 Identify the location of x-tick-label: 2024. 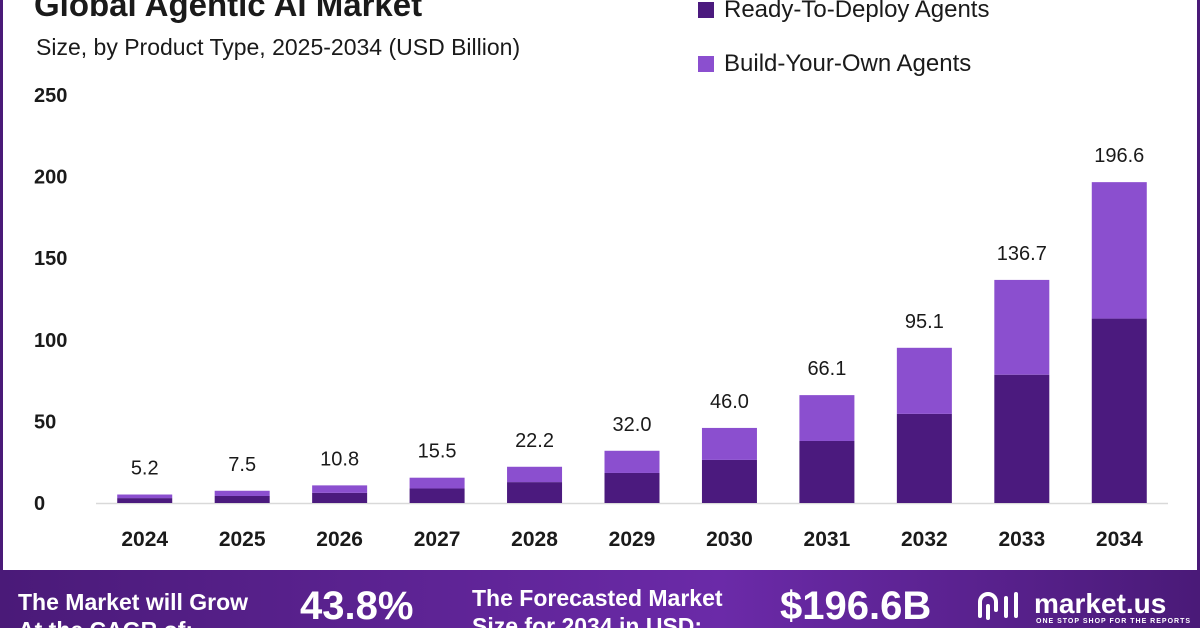
(144, 539).